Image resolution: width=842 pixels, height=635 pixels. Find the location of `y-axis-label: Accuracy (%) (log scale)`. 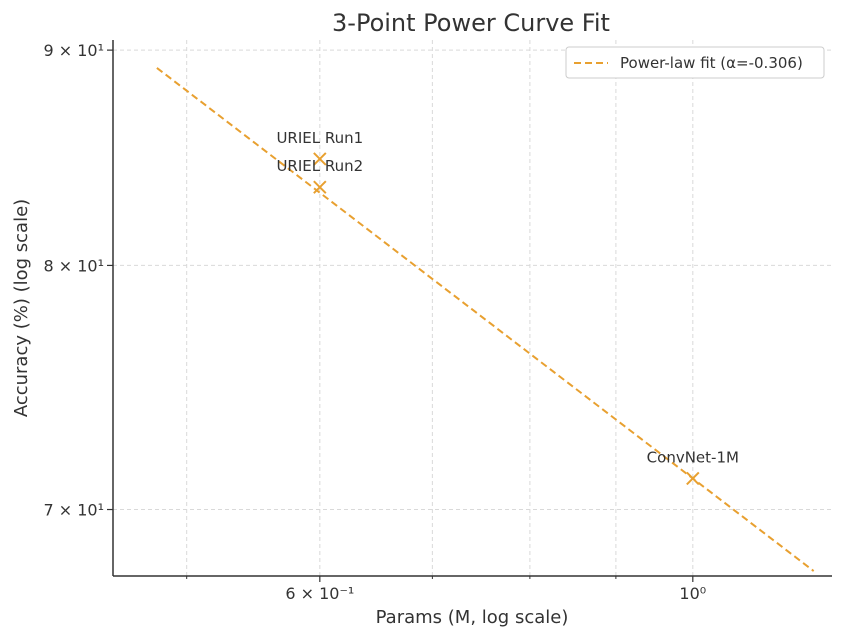

y-axis-label: Accuracy (%) (log scale) is located at coordinates (21, 308).